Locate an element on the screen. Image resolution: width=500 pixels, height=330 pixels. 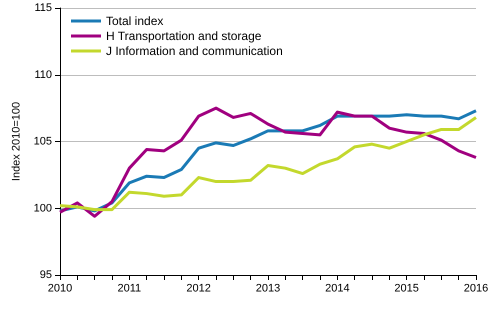
legend-label: Total index is located at coordinates (135, 21).